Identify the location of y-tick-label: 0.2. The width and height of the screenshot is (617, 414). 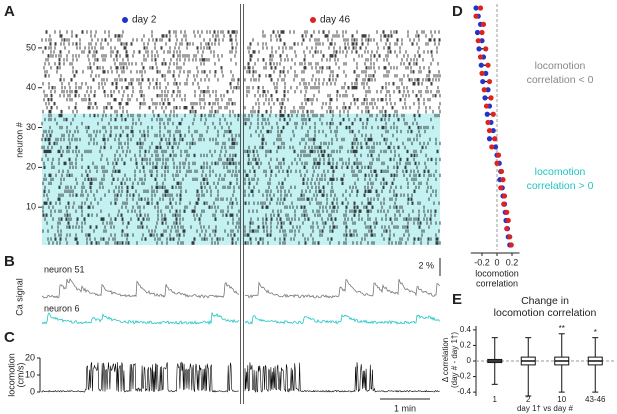
(466, 345).